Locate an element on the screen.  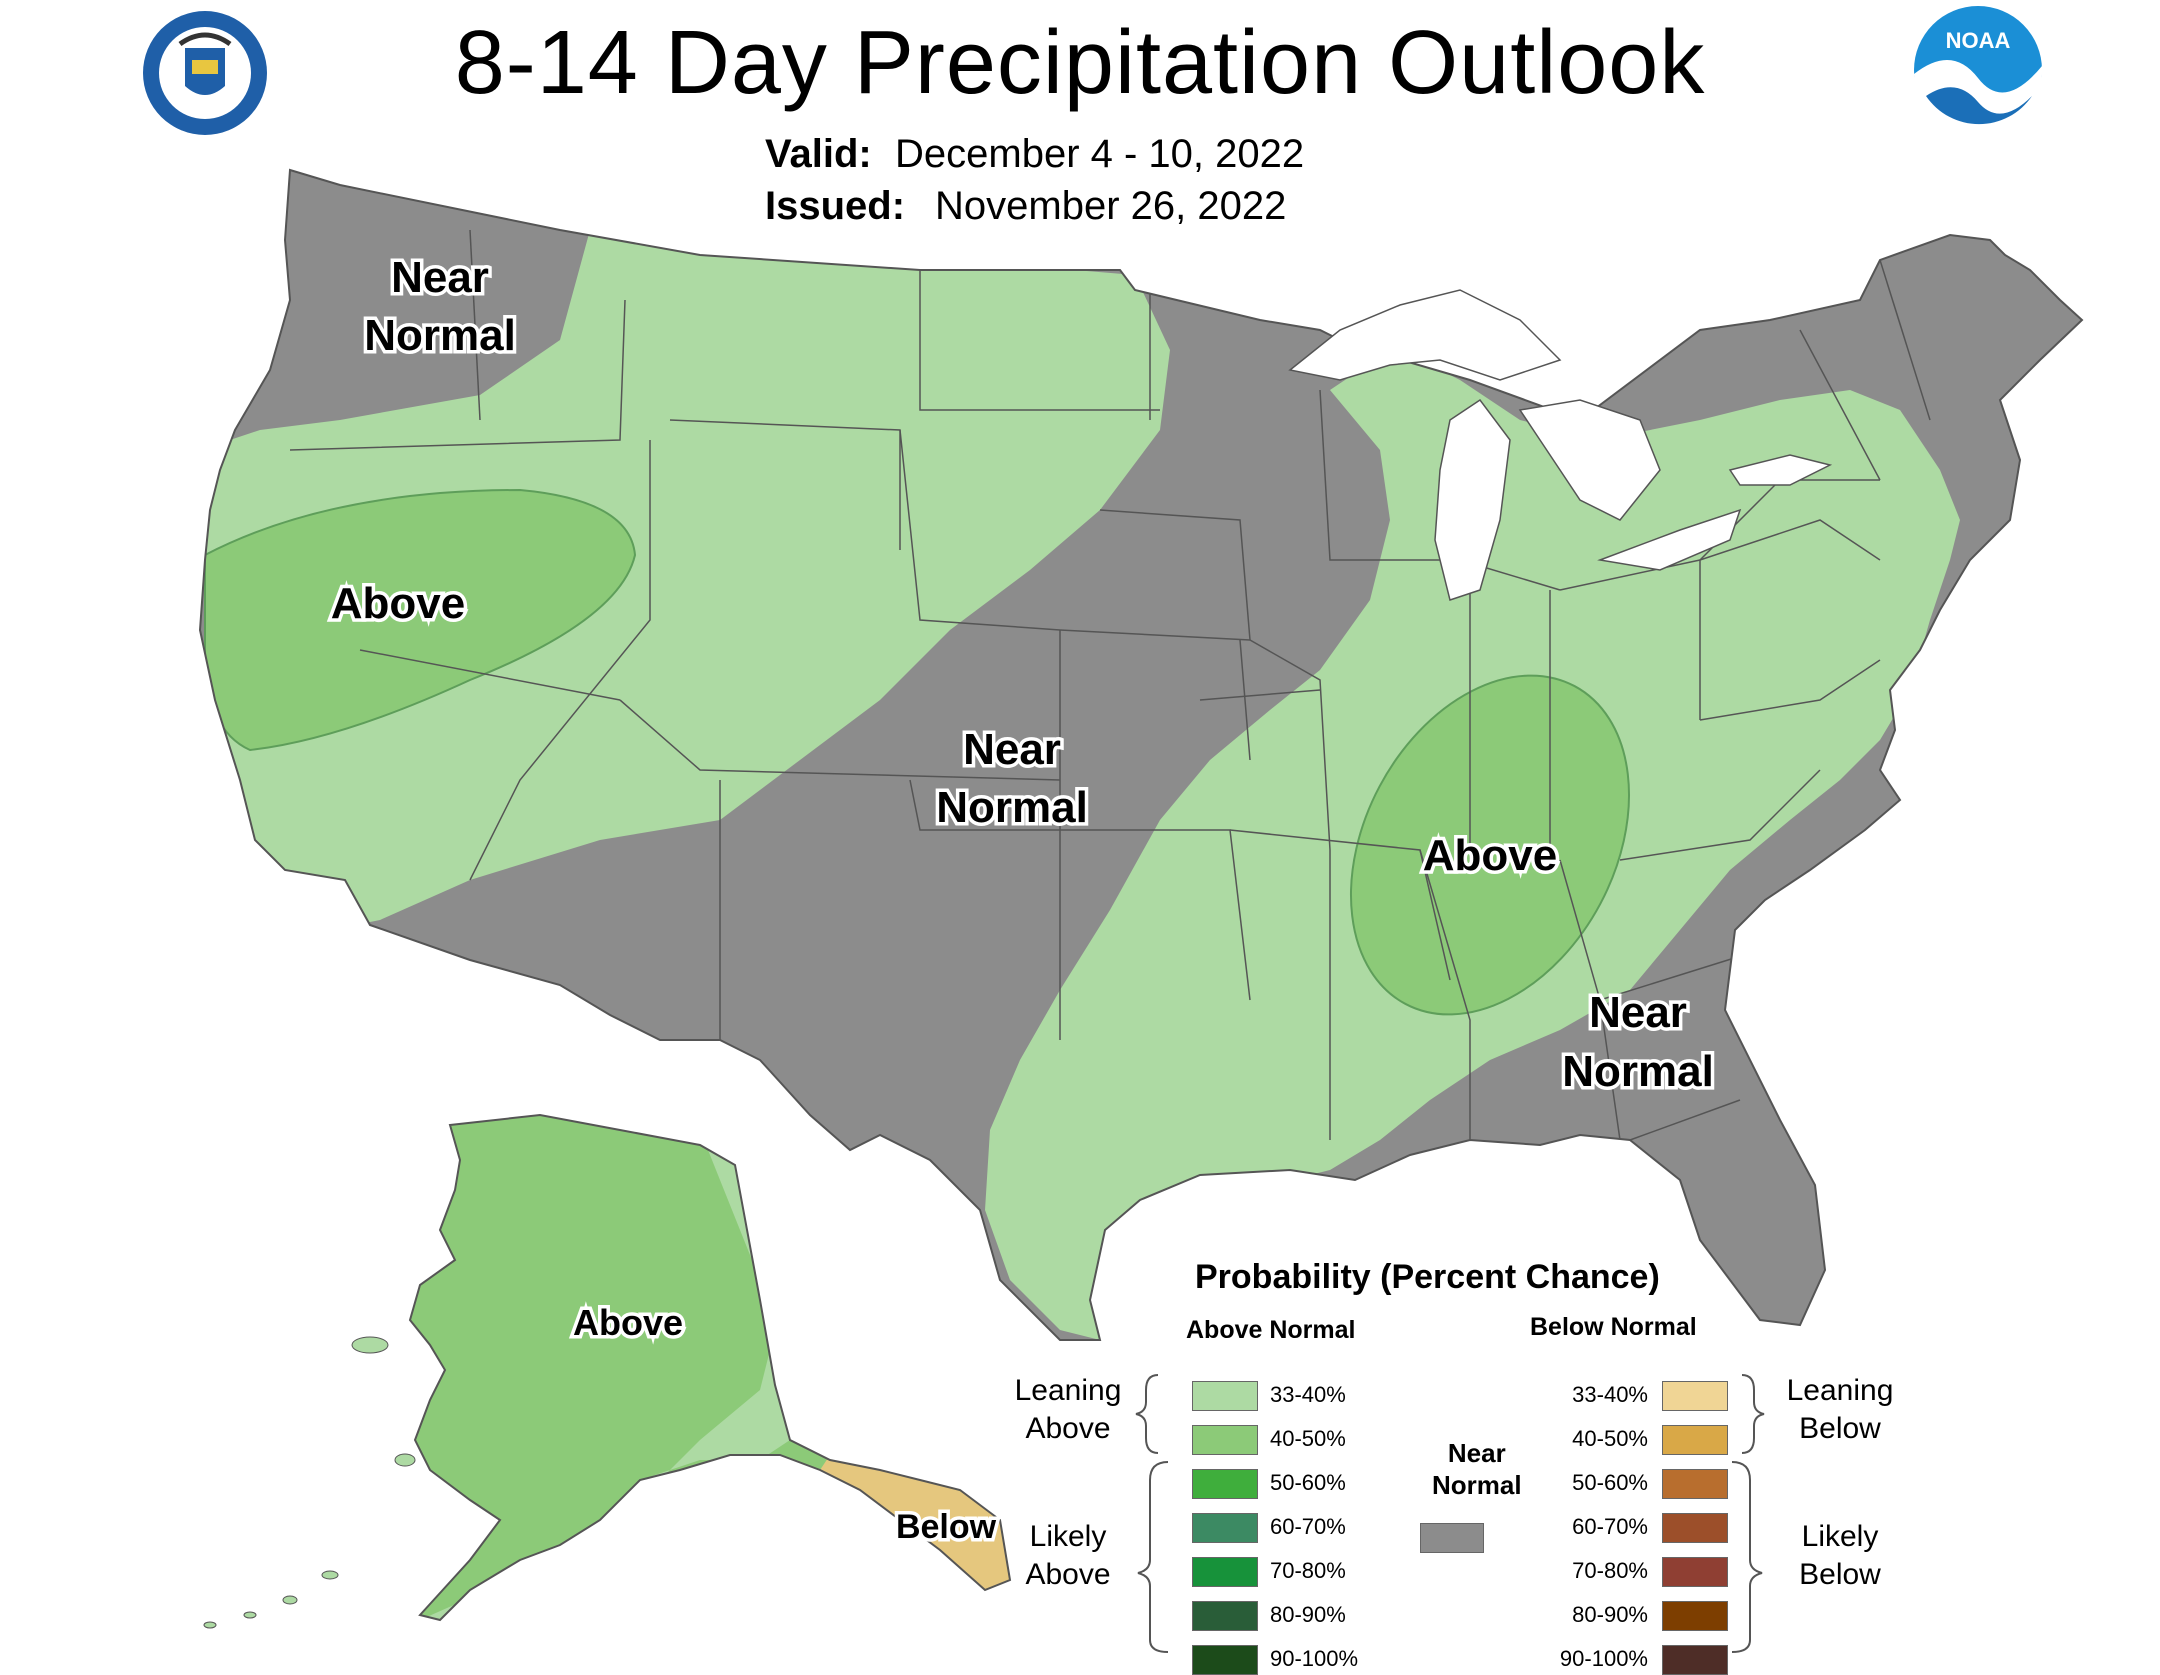
legend-below-heading: Below Normal is located at coordinates (1613, 1327).